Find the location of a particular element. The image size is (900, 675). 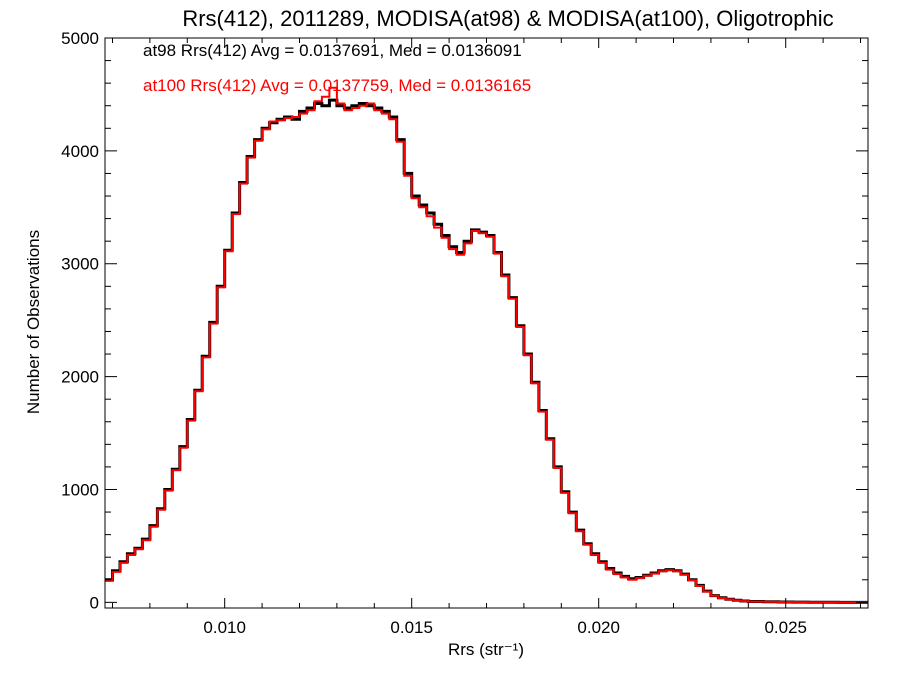

x-tick-label: 0.020 is located at coordinates (598, 627).